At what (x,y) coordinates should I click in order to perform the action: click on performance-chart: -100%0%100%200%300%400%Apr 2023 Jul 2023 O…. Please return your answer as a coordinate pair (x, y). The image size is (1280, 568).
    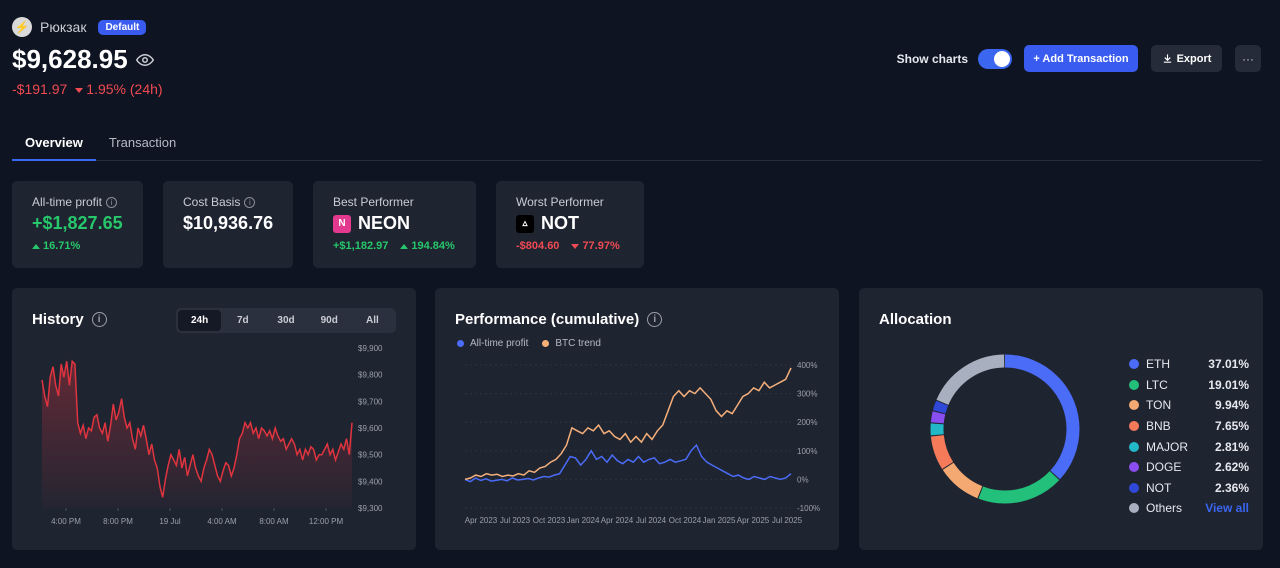
    Looking at the image, I should click on (637, 419).